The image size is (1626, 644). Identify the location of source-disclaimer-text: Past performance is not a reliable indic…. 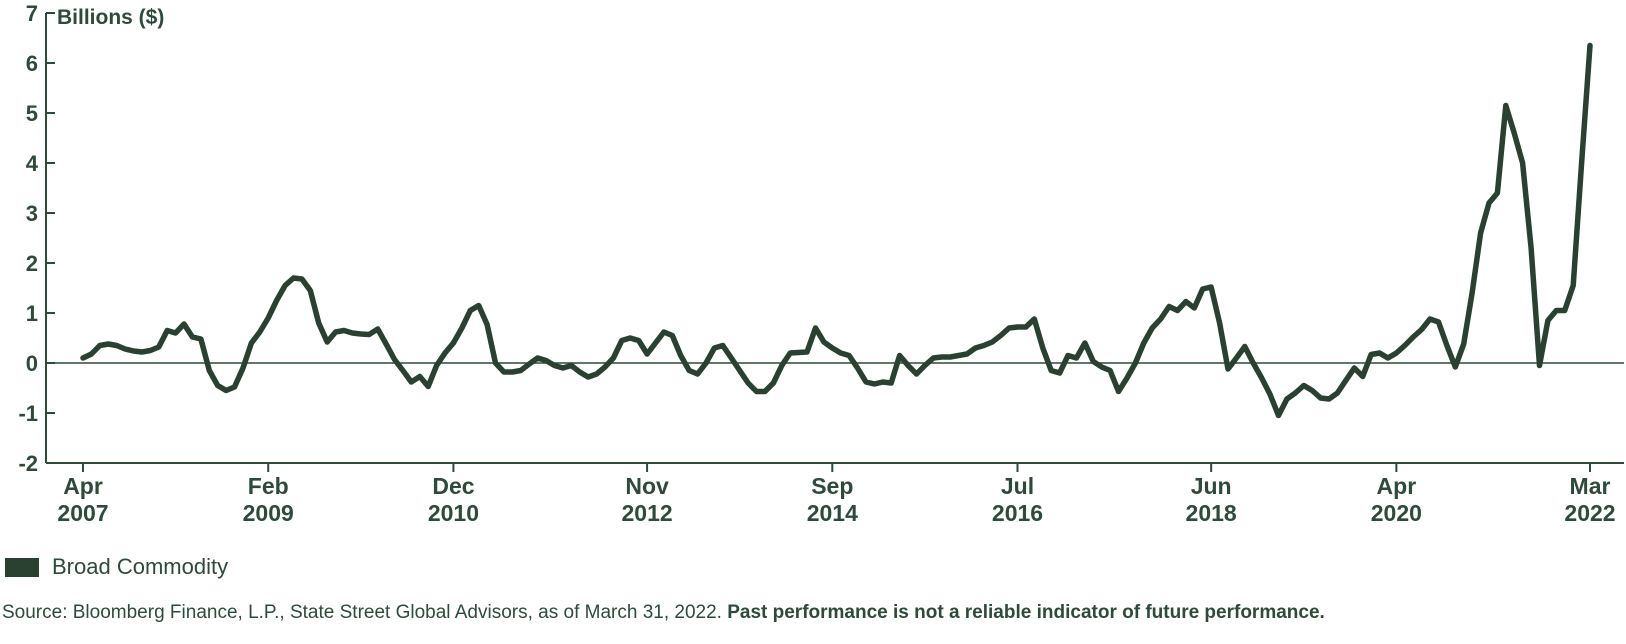
(1026, 612).